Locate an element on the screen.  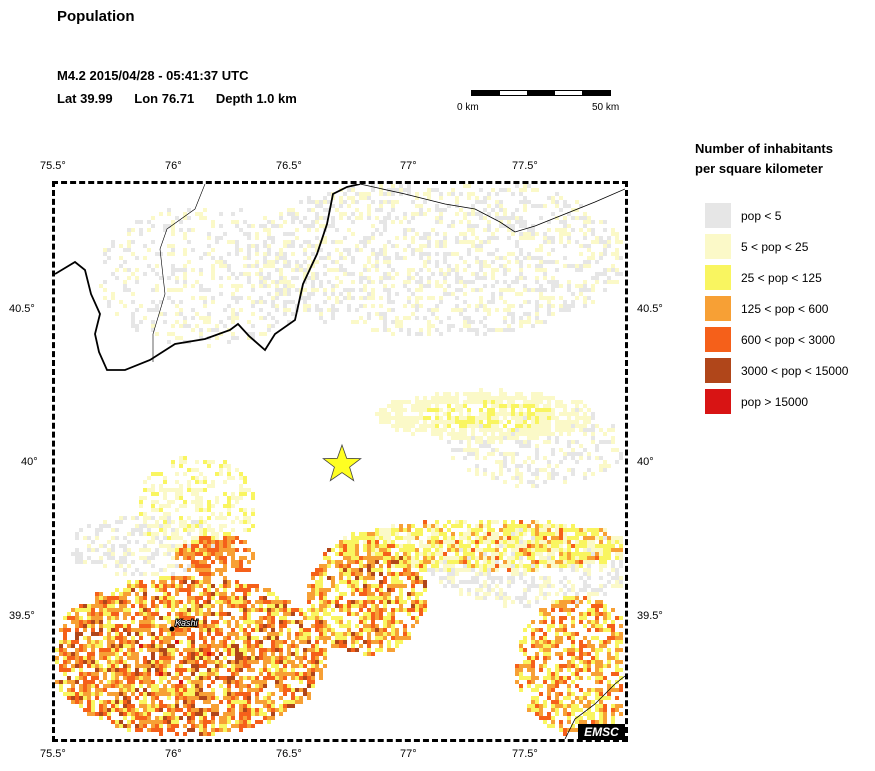
lon-tick-top: 76° is located at coordinates (173, 166).